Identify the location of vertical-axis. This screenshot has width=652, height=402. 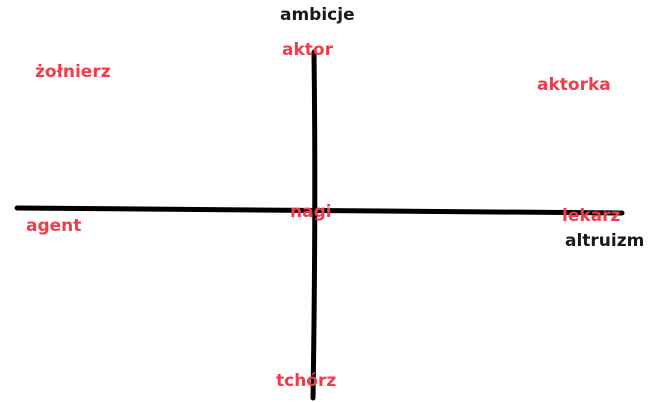
(314, 225).